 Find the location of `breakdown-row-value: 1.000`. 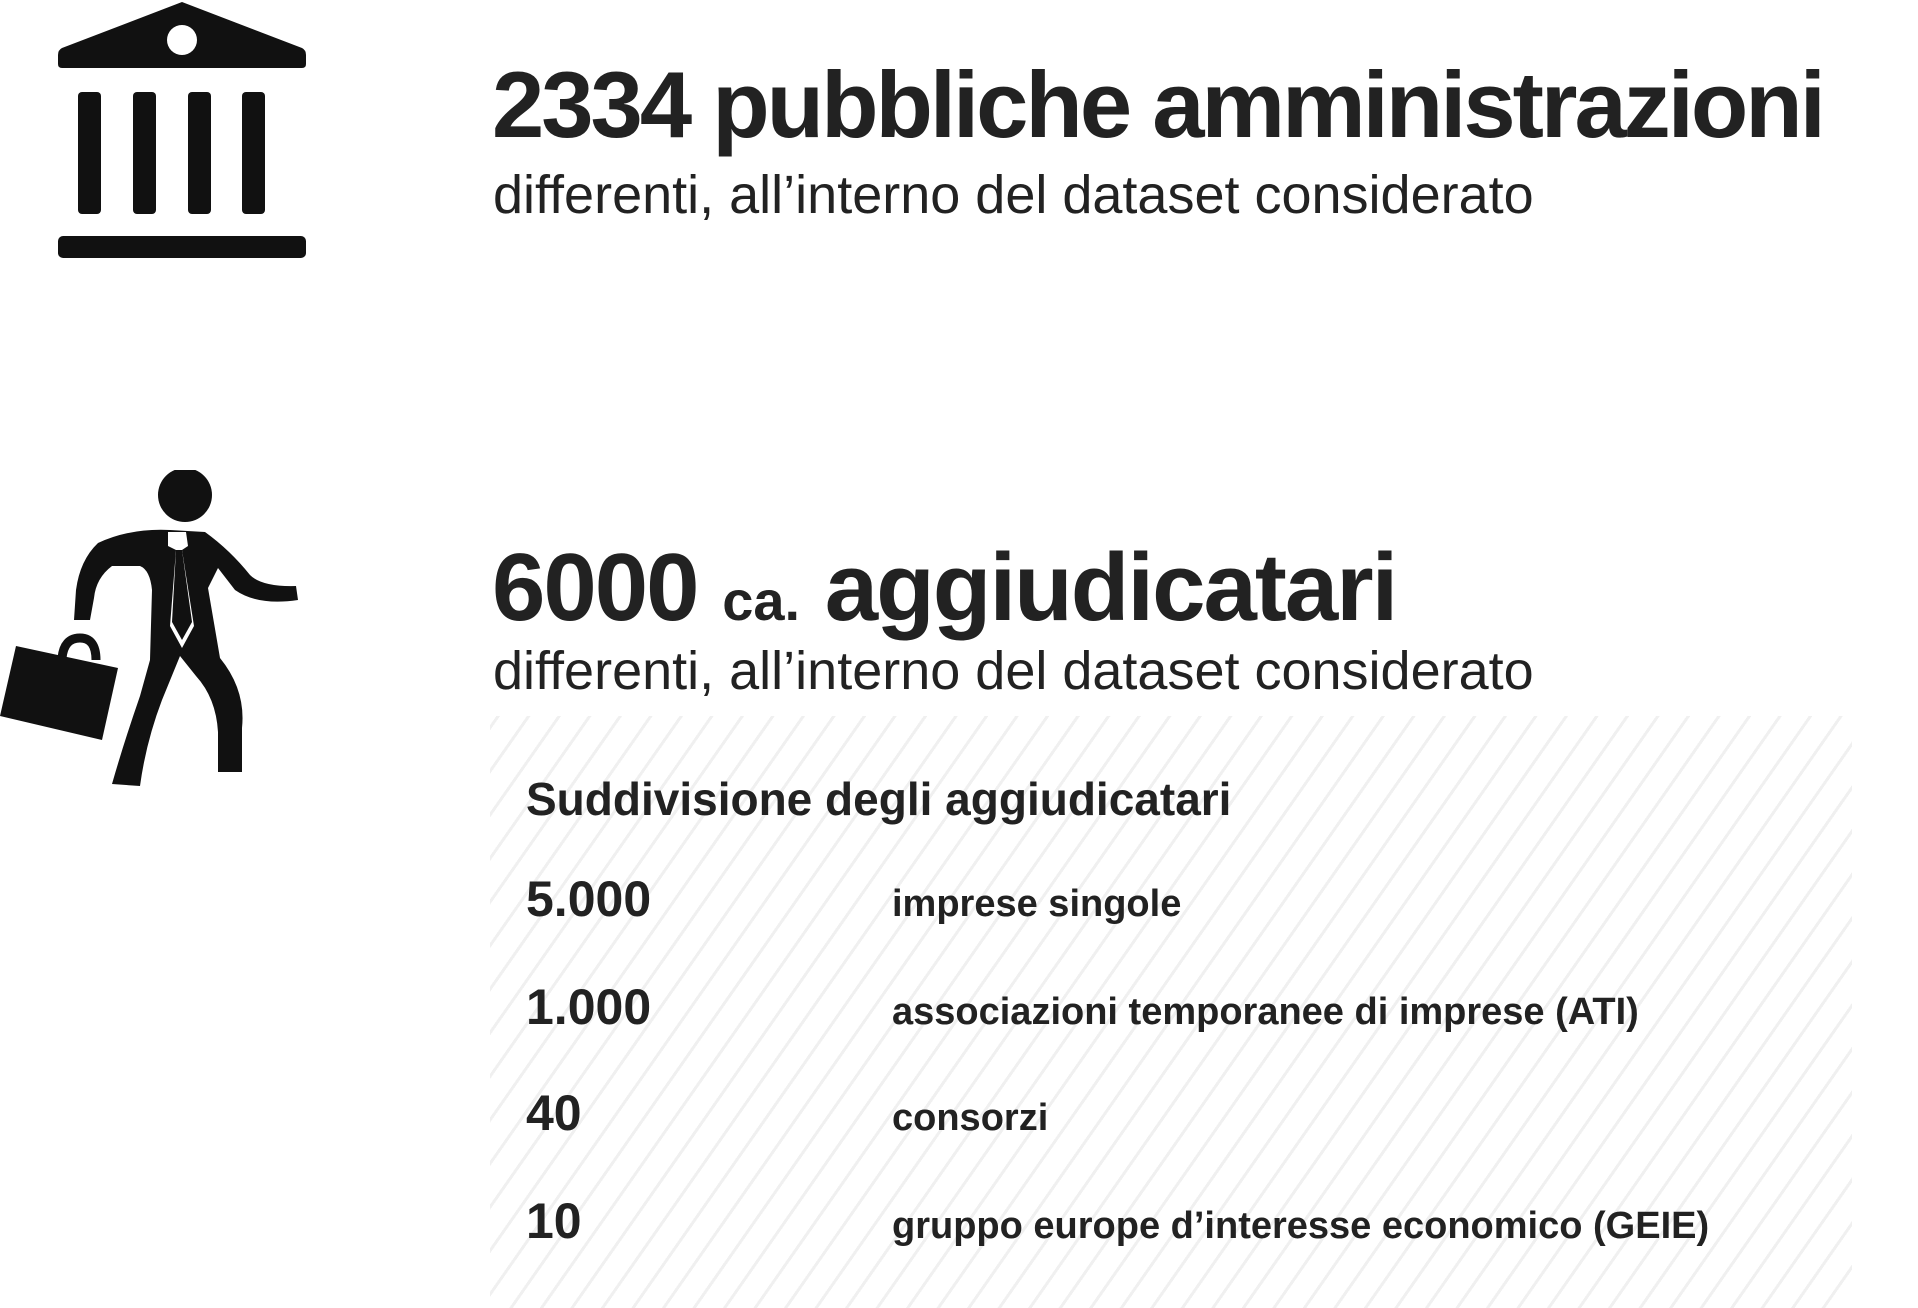

breakdown-row-value: 1.000 is located at coordinates (589, 1007).